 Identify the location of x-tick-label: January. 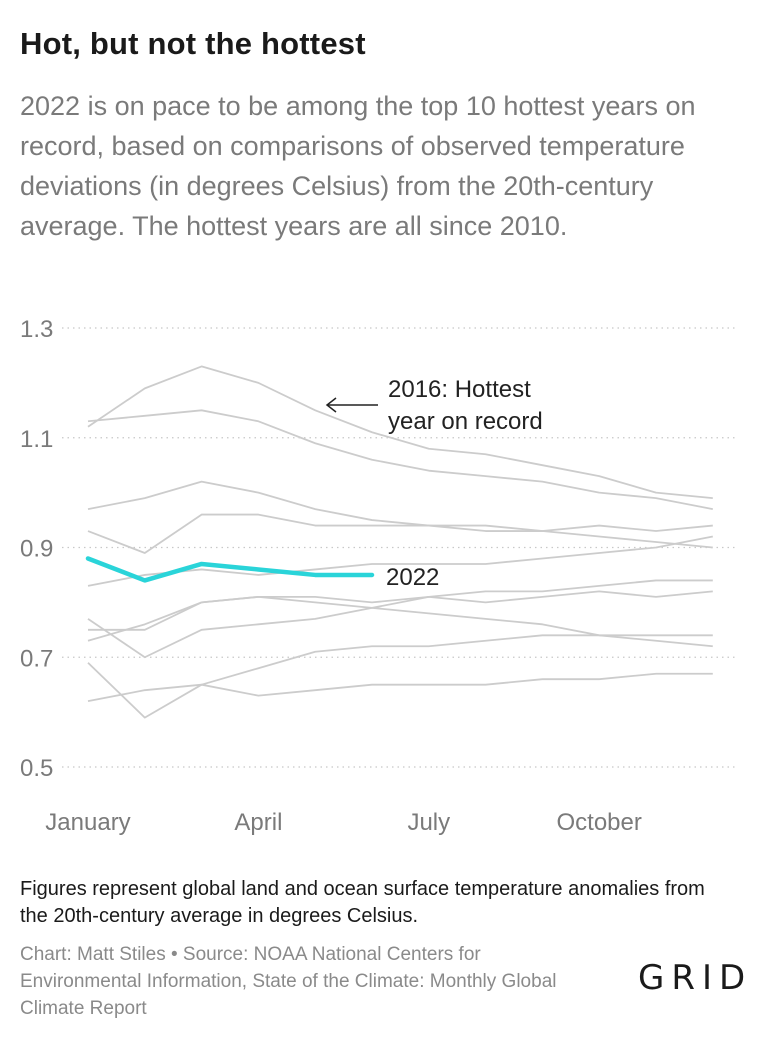
(87, 822).